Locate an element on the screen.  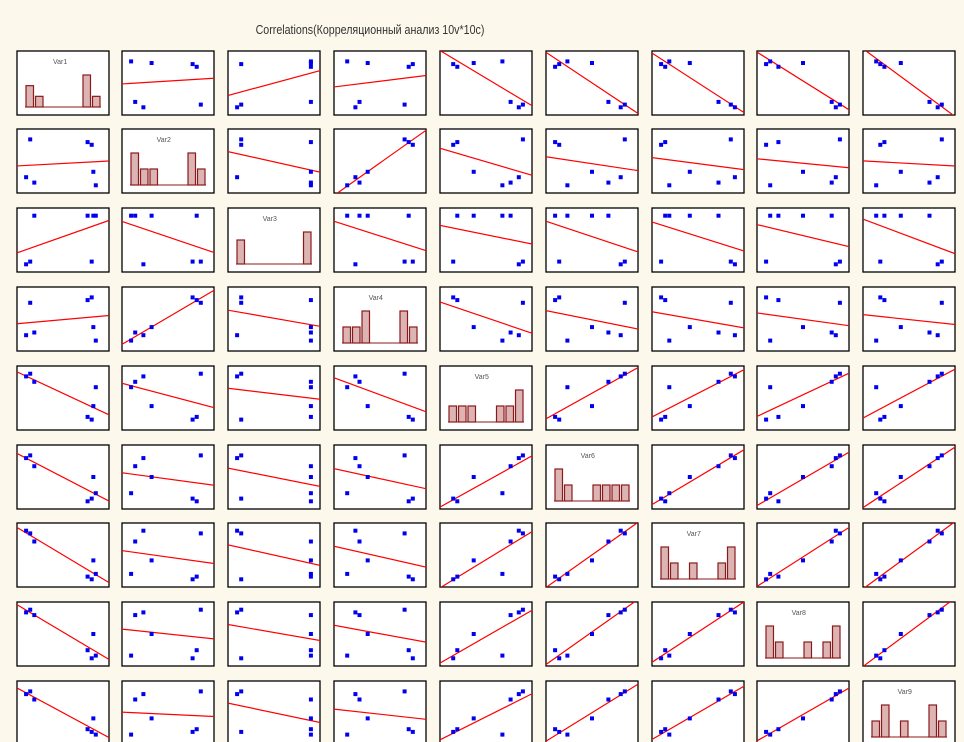
cell-r6-c6: Var6 is located at coordinates (592, 477).